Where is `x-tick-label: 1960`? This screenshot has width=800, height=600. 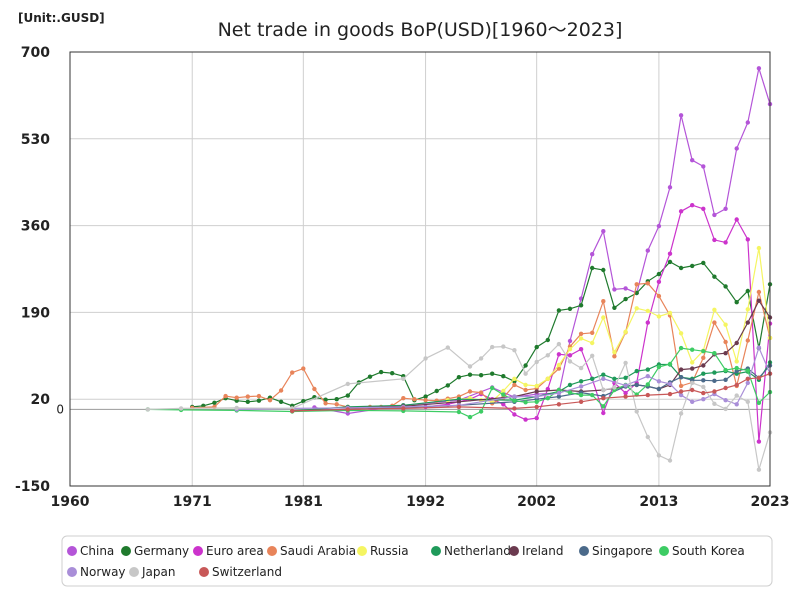 x-tick-label: 1960 is located at coordinates (70, 502).